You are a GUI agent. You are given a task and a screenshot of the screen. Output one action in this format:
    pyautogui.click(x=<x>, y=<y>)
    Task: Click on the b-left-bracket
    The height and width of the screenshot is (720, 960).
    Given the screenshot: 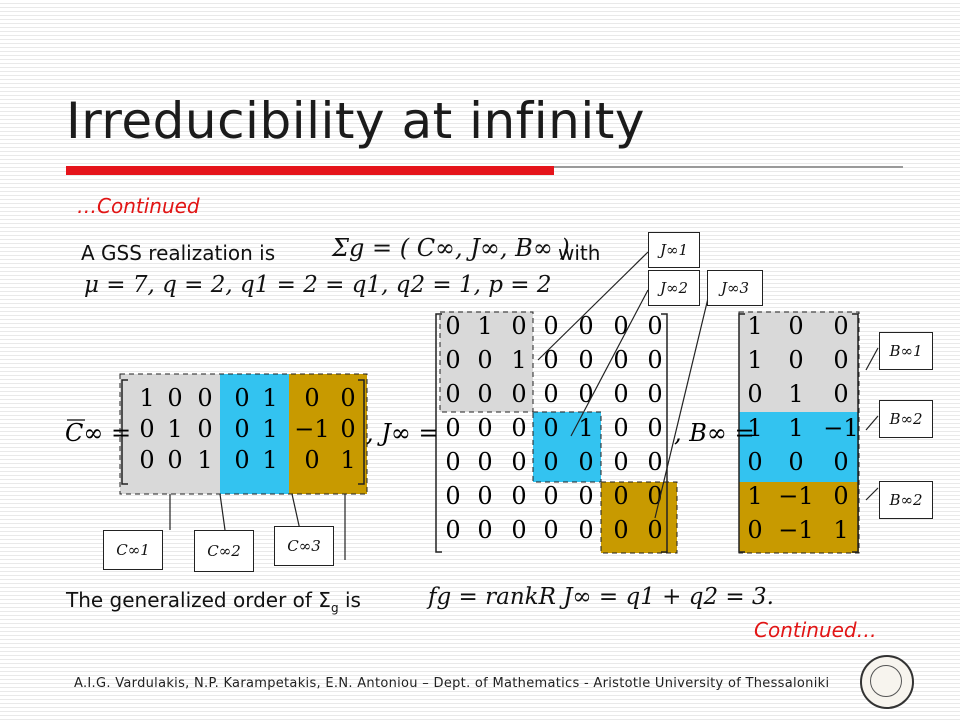 What is the action you would take?
    pyautogui.click(x=741, y=433)
    